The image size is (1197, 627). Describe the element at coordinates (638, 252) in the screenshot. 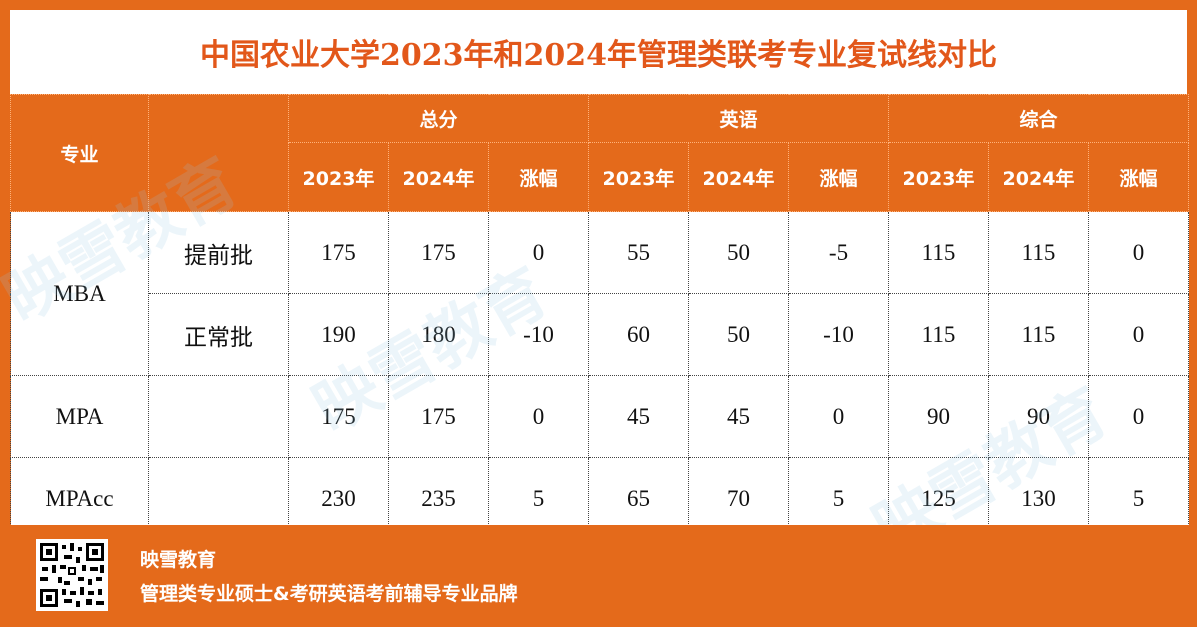

I see `cell-english-2023: 55` at that location.